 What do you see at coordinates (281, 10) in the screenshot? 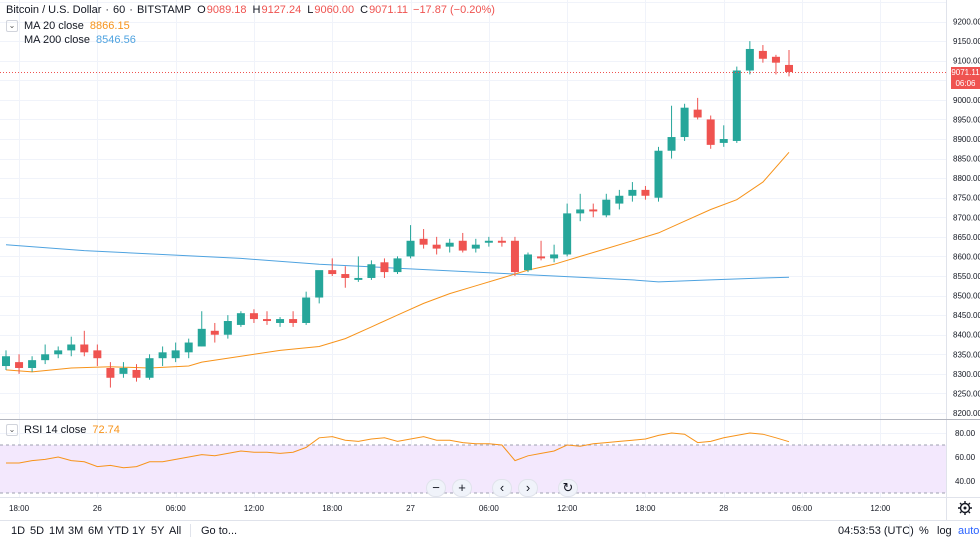
I see `high-value: 9127.24` at bounding box center [281, 10].